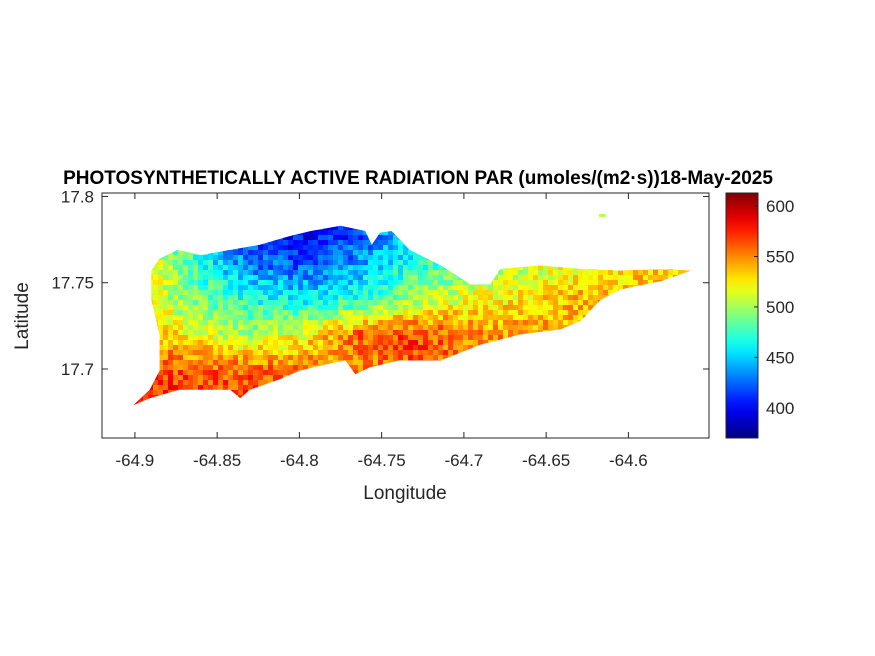  Describe the element at coordinates (77, 369) in the screenshot. I see `y-tick-label: 17.7` at that location.